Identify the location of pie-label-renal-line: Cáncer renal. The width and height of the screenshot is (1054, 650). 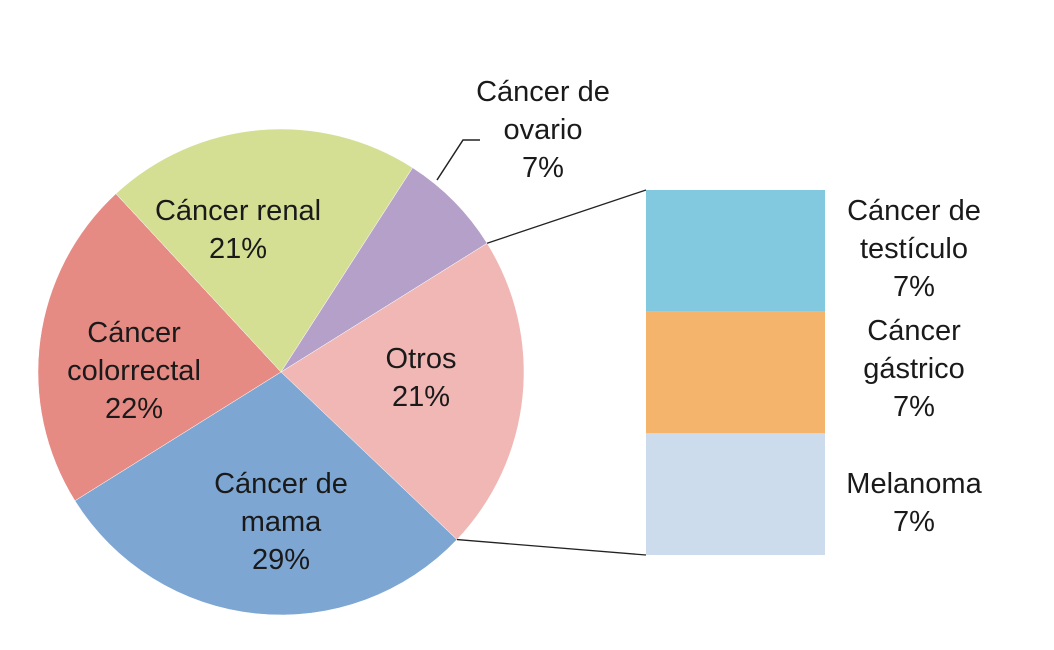
(238, 211).